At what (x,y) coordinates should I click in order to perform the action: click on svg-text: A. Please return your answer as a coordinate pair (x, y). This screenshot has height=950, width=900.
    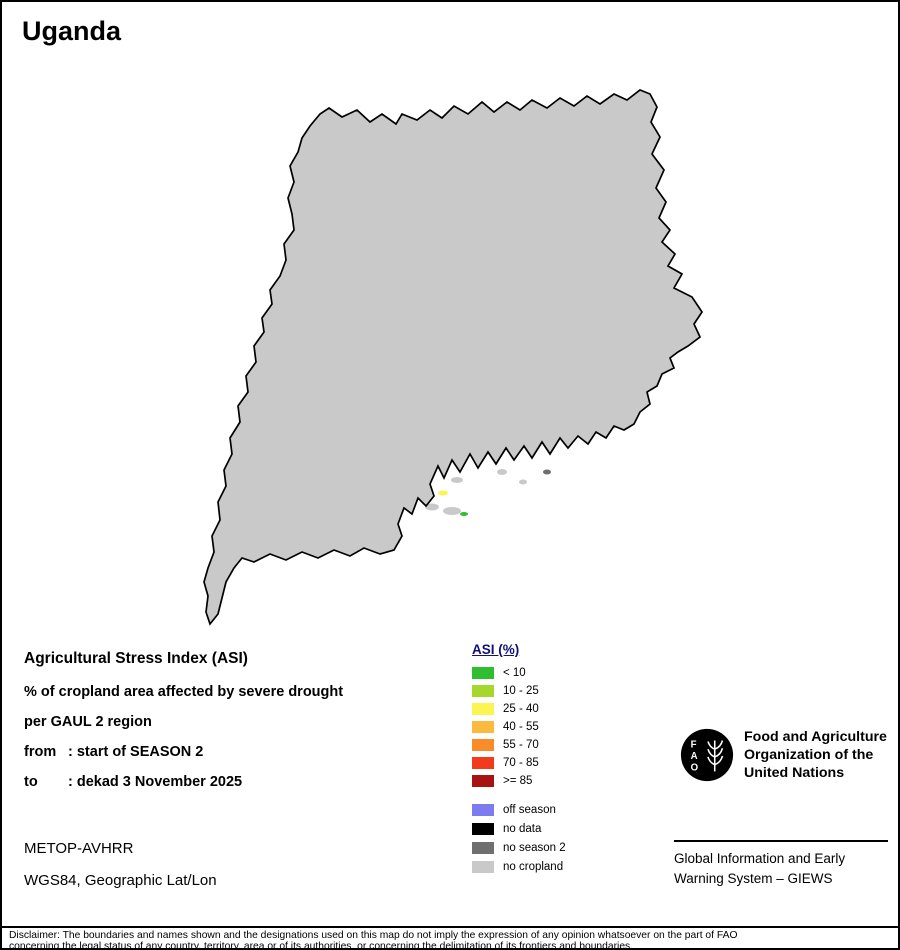
    Looking at the image, I should click on (694, 756).